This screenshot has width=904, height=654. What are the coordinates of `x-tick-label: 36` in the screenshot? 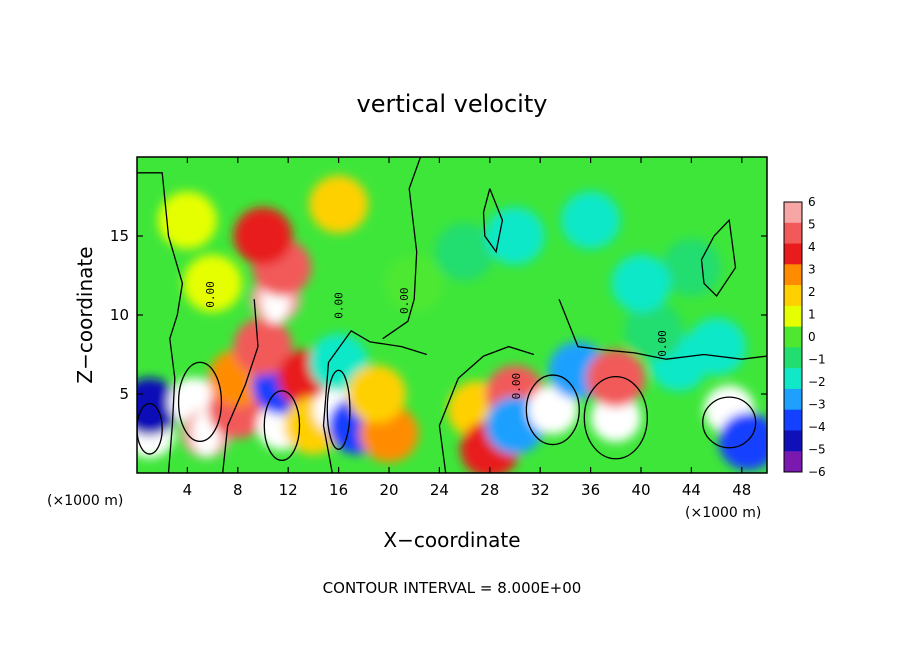 It's located at (590, 490).